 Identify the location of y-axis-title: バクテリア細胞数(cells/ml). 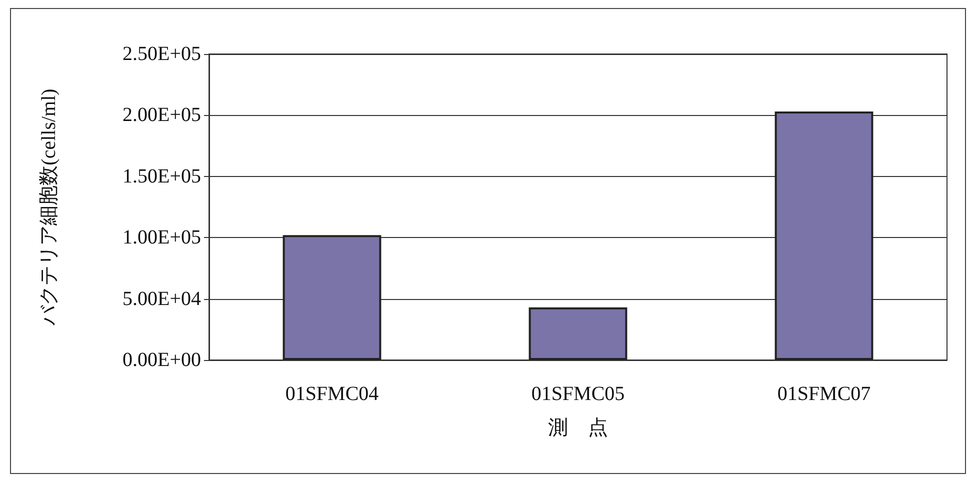
(49, 207).